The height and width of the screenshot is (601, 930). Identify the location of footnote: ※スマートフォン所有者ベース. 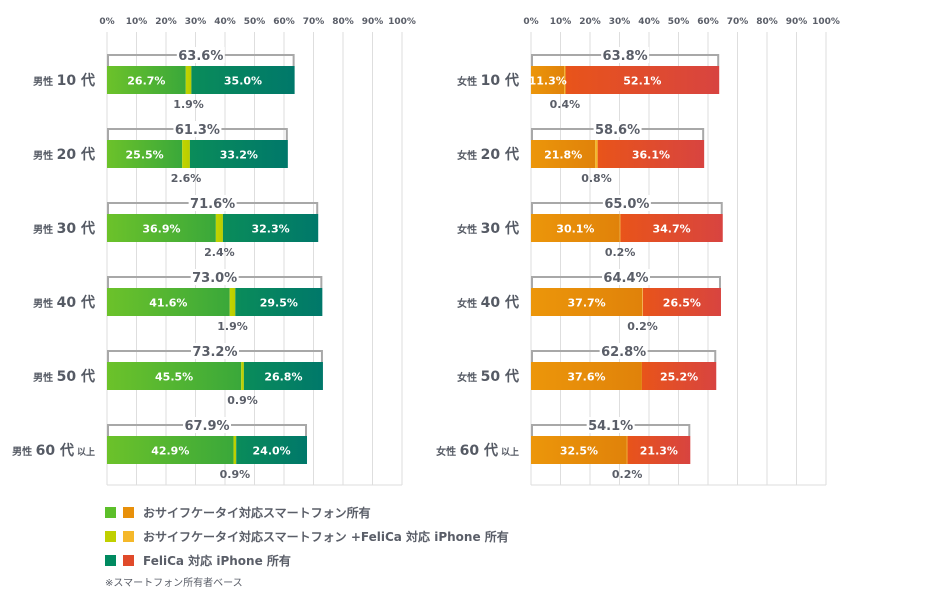
(174, 583).